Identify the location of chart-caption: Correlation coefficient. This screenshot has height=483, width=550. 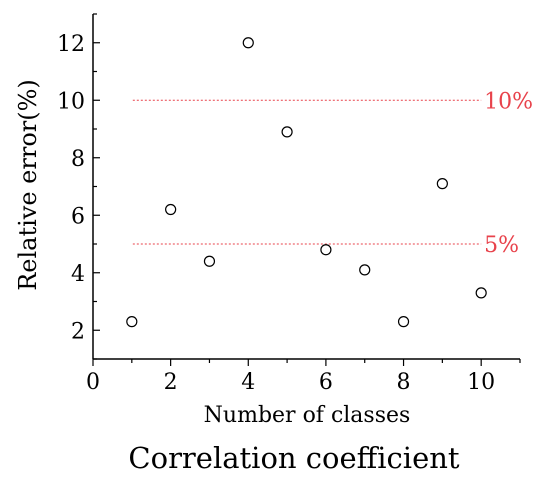
(293, 458).